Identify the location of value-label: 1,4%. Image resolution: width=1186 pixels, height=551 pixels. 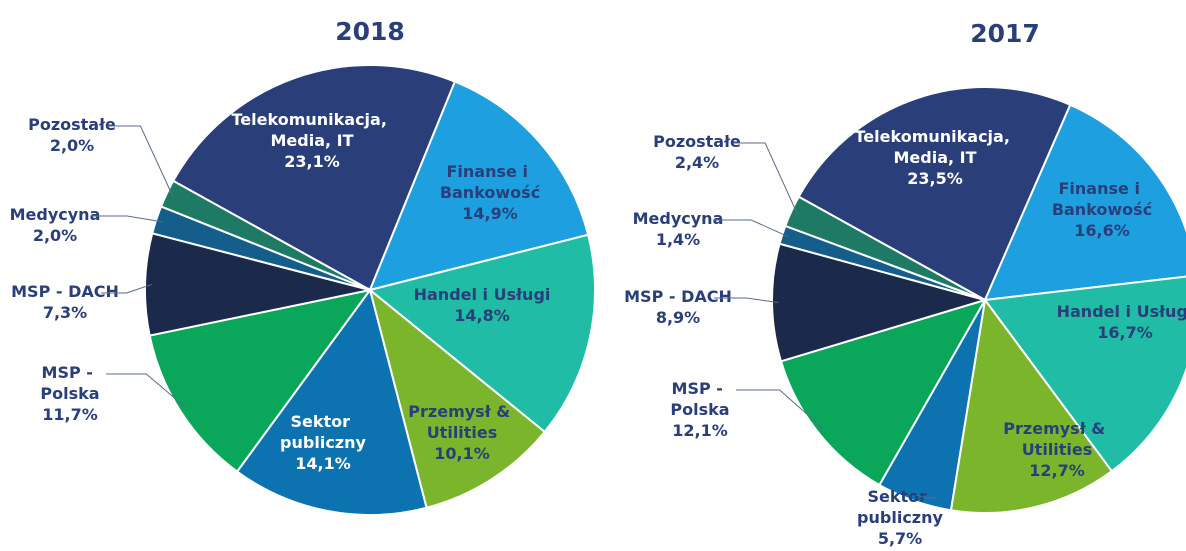
(678, 239).